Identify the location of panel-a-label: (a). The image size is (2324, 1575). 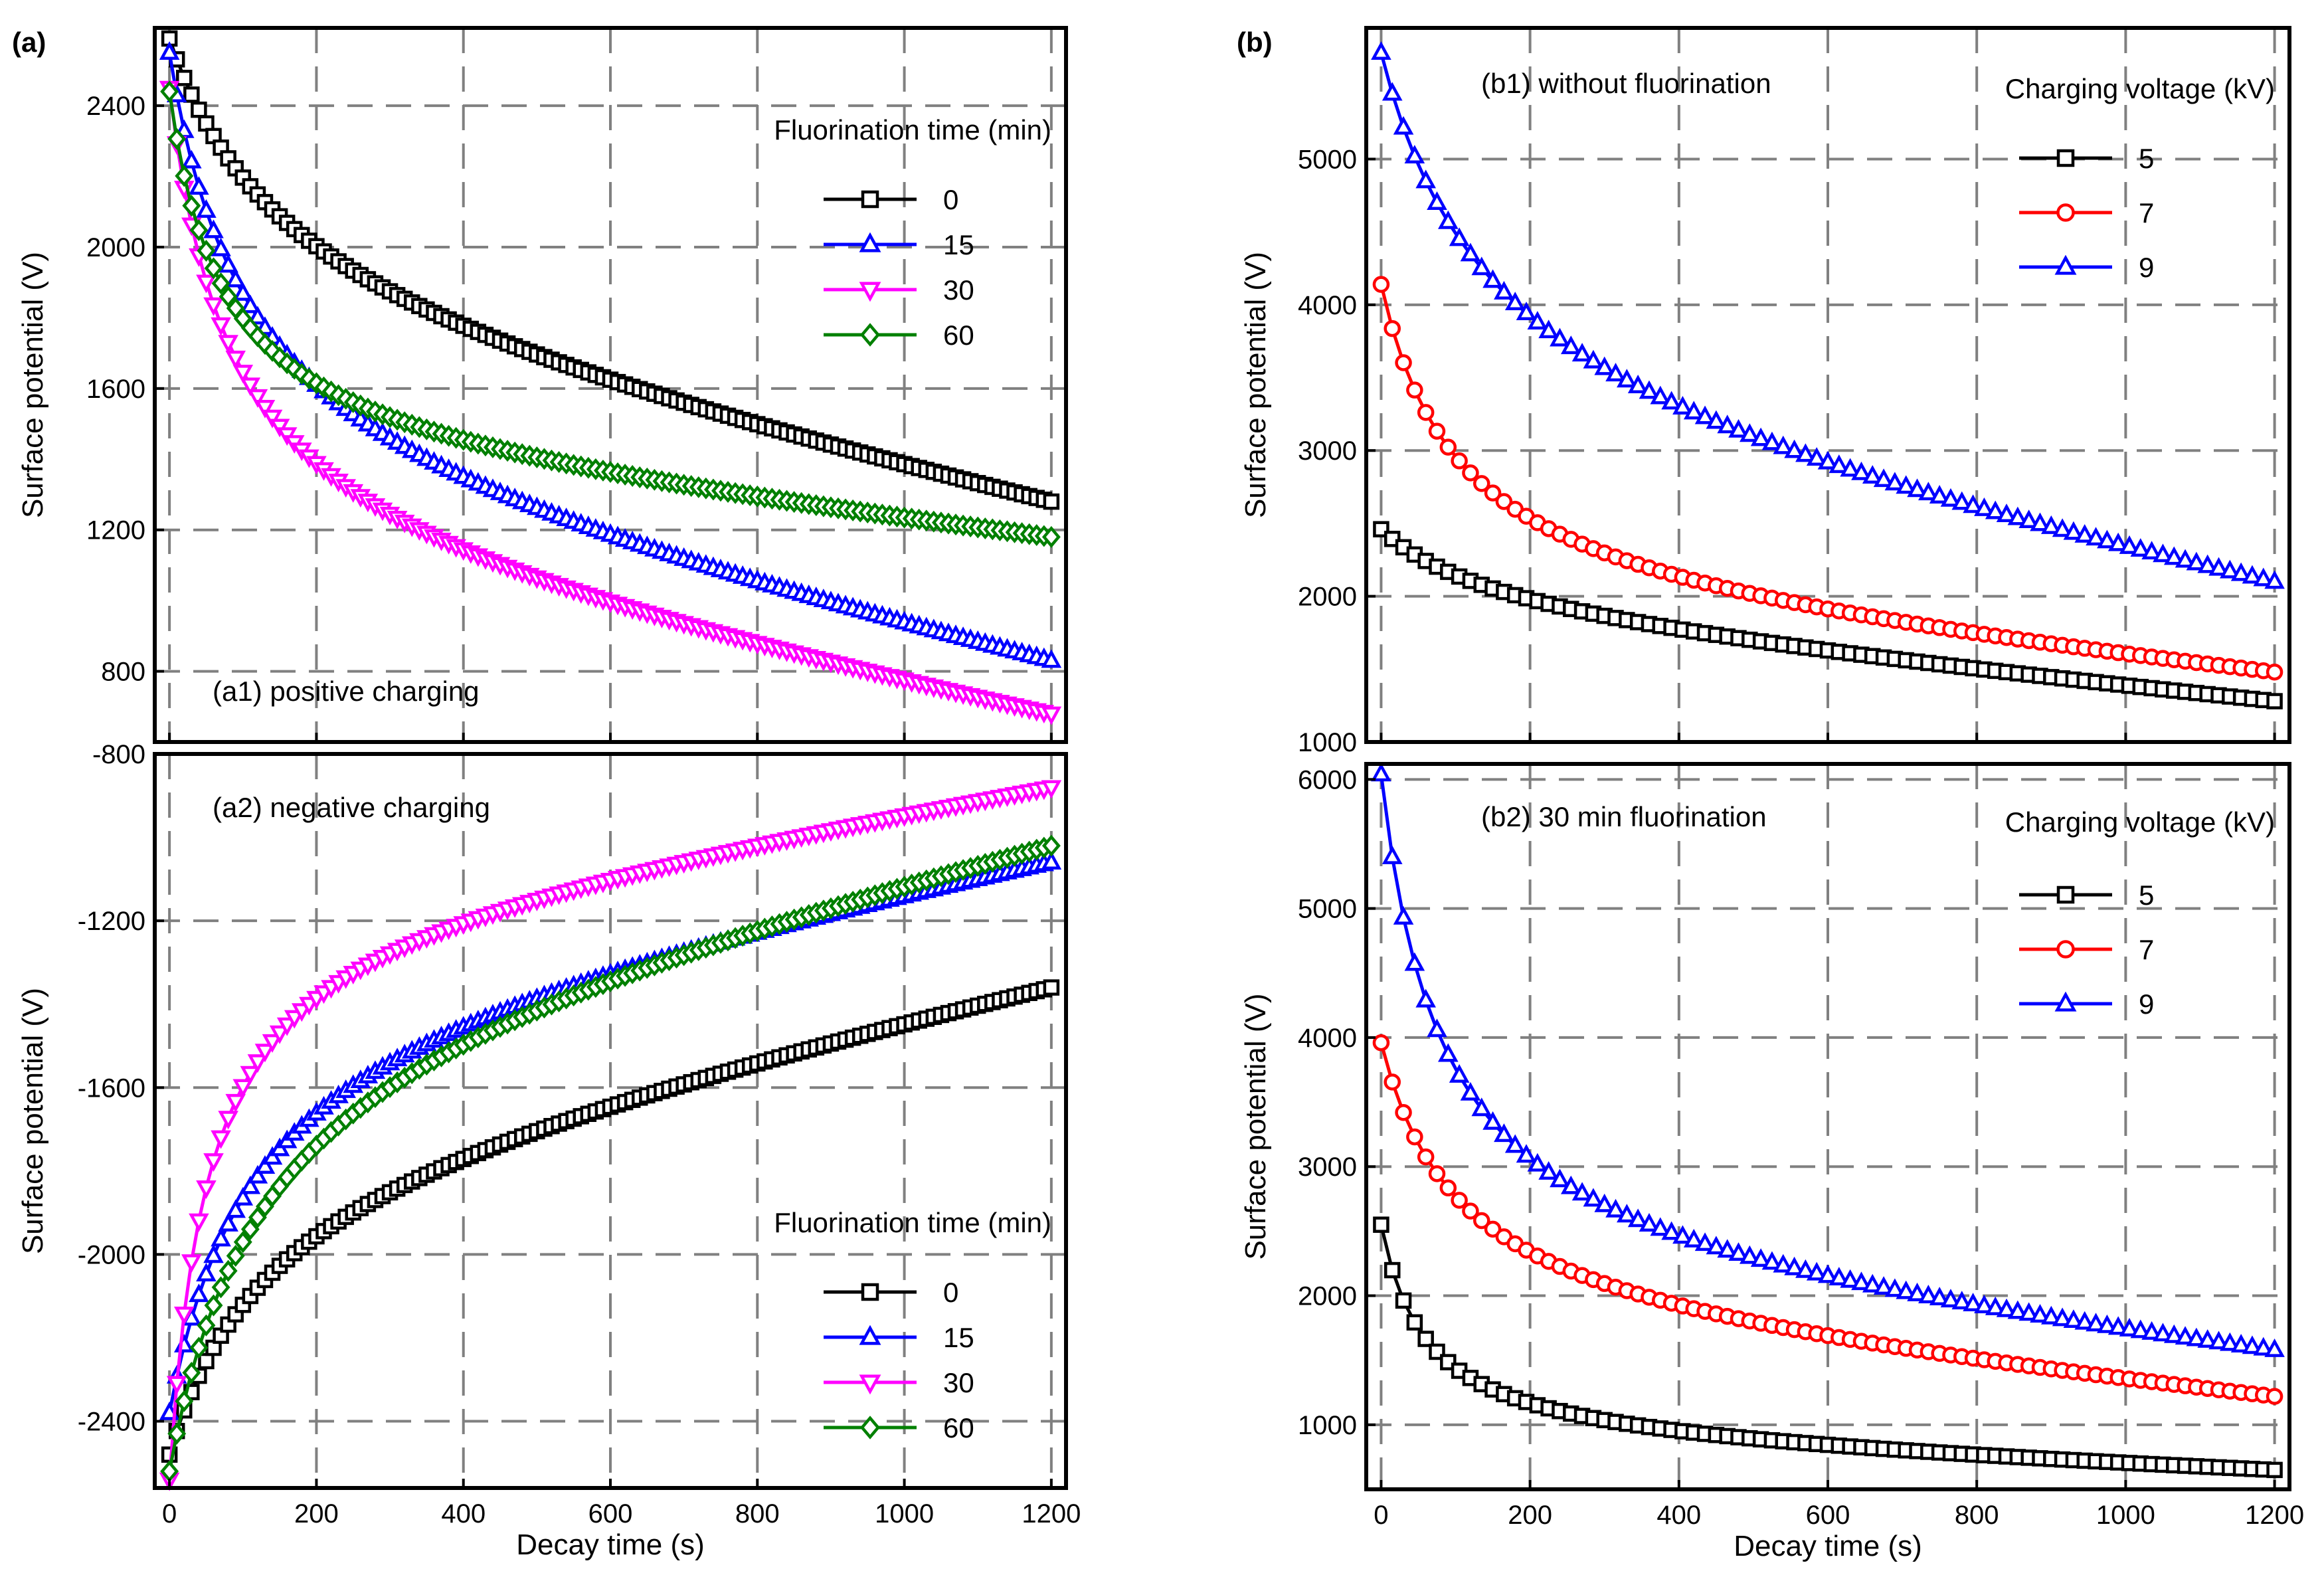
(29, 42).